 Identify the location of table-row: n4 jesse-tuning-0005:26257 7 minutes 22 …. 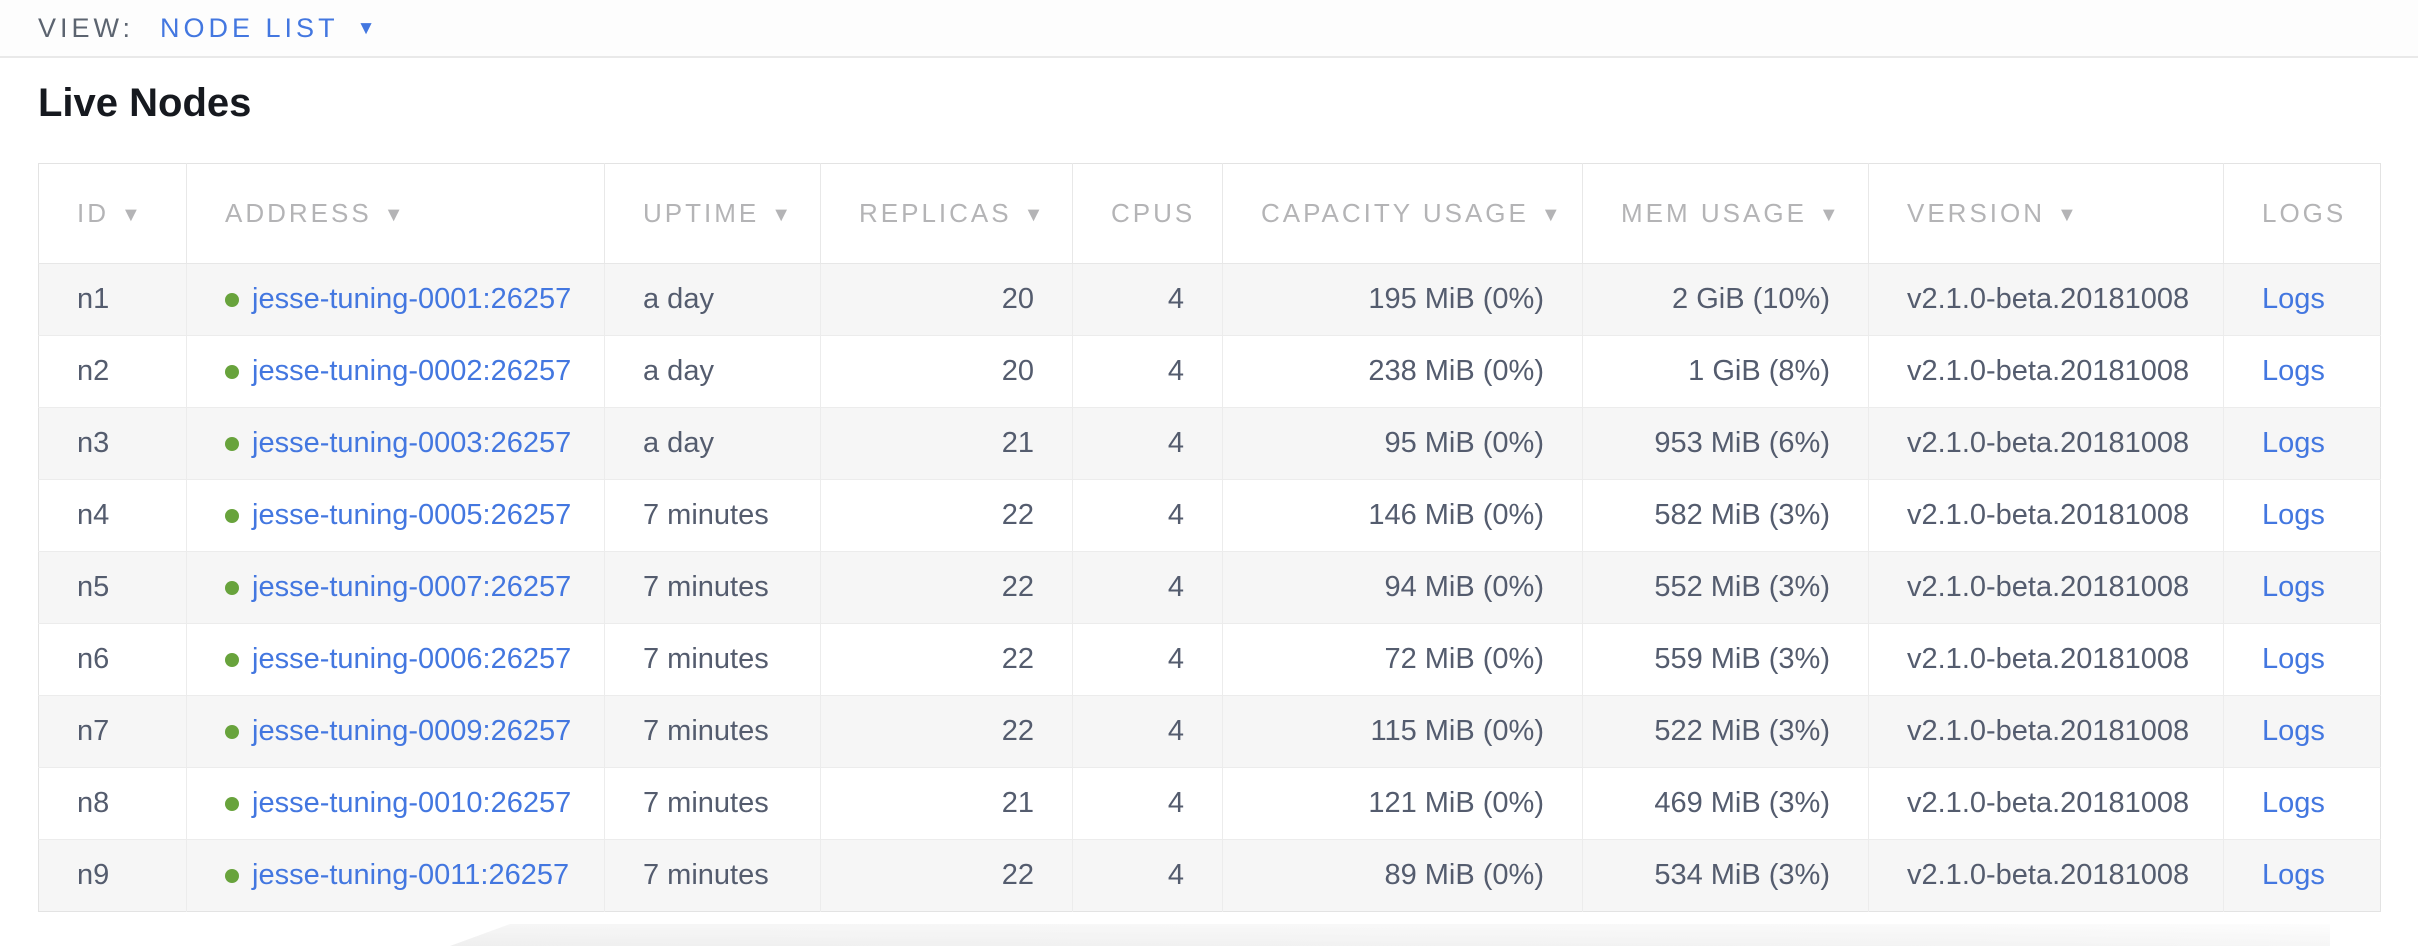
(1209, 515).